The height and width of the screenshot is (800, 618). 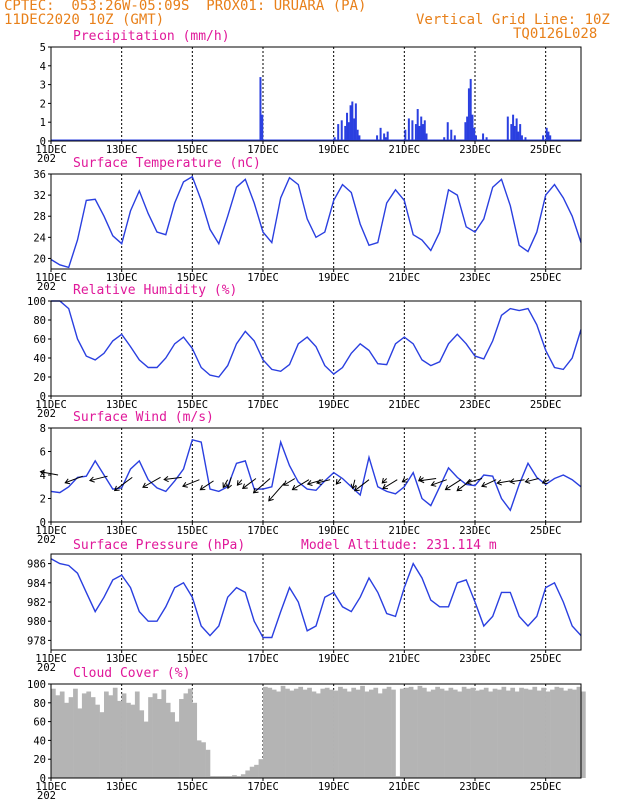 I want to click on y-tick-label: 100, so click(x=36, y=685).